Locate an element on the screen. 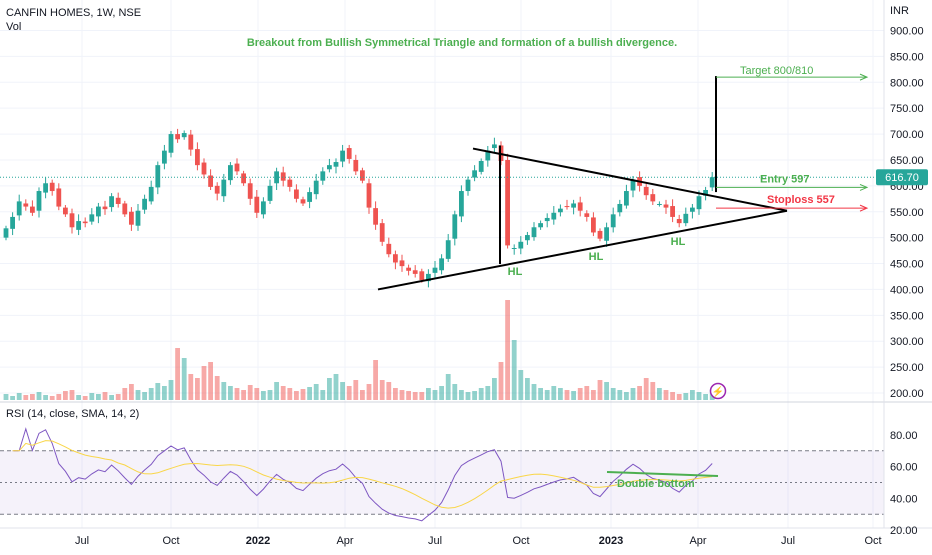 The height and width of the screenshot is (555, 932). price-tick-label: 550.00 is located at coordinates (907, 213).